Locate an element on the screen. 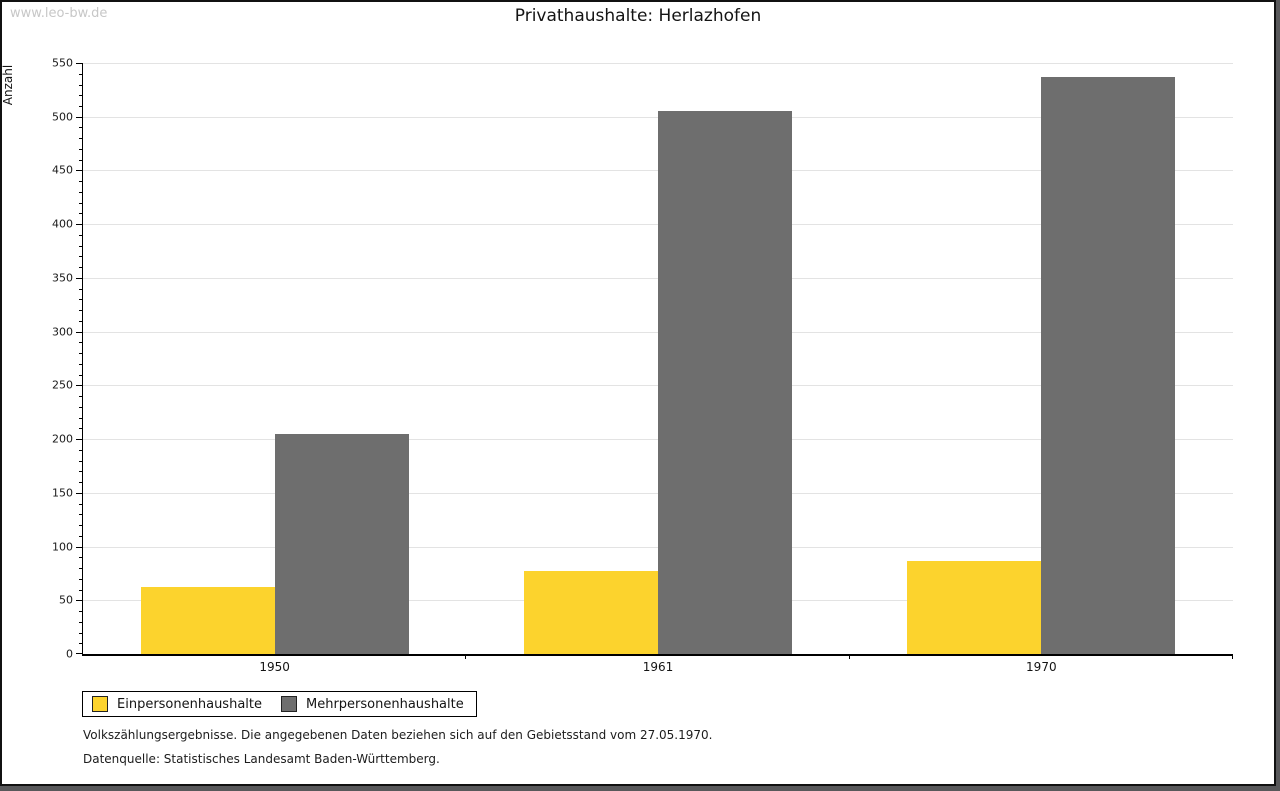  y-axis-tick-label: 500 is located at coordinates (62, 117).